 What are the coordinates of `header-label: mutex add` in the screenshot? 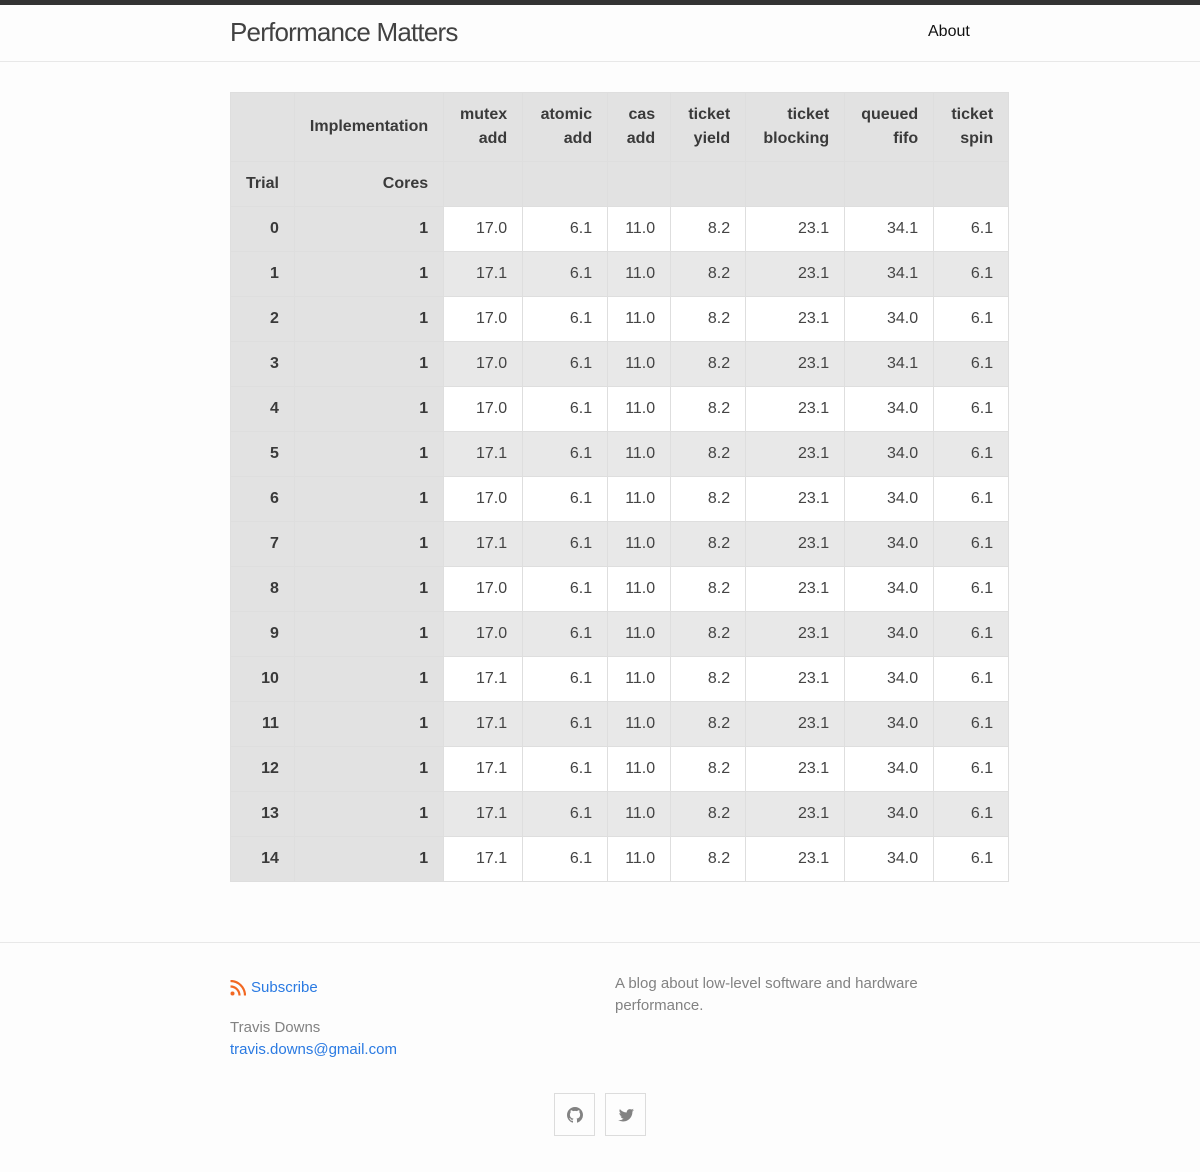 It's located at (484, 126).